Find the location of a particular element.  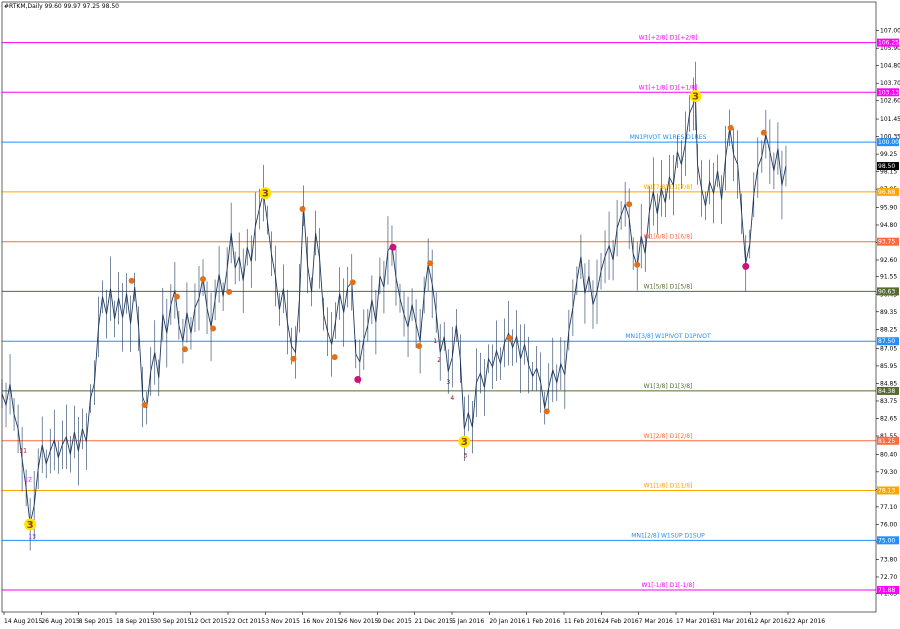

level-price-tag-text: 87.50 is located at coordinates (886, 341).